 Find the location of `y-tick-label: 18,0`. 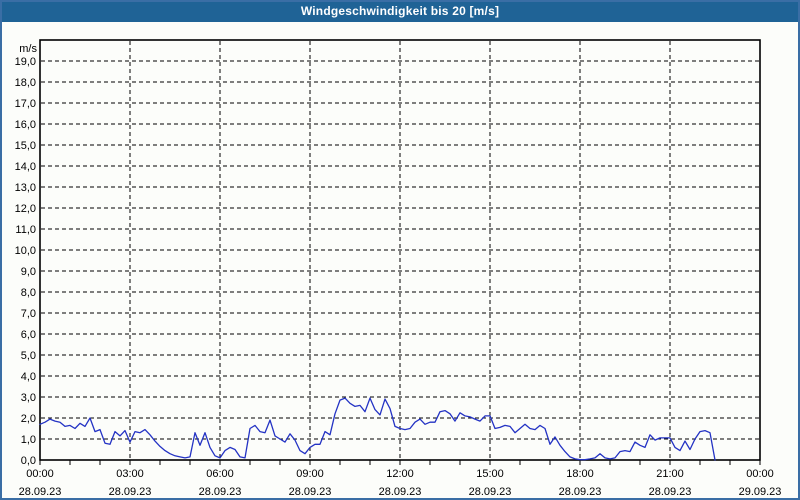

y-tick-label: 18,0 is located at coordinates (25, 83).